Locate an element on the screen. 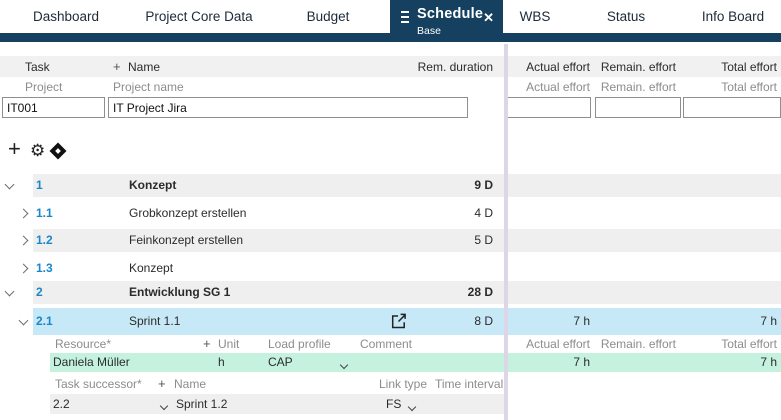  task-row-2-1-selected: 2.1 Sprint 1.1 8 D 7 h 7 h is located at coordinates (390, 321).